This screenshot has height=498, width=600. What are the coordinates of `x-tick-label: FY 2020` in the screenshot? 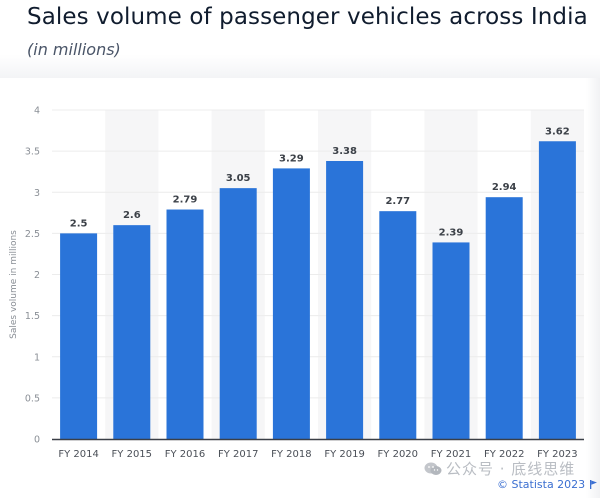 It's located at (398, 454).